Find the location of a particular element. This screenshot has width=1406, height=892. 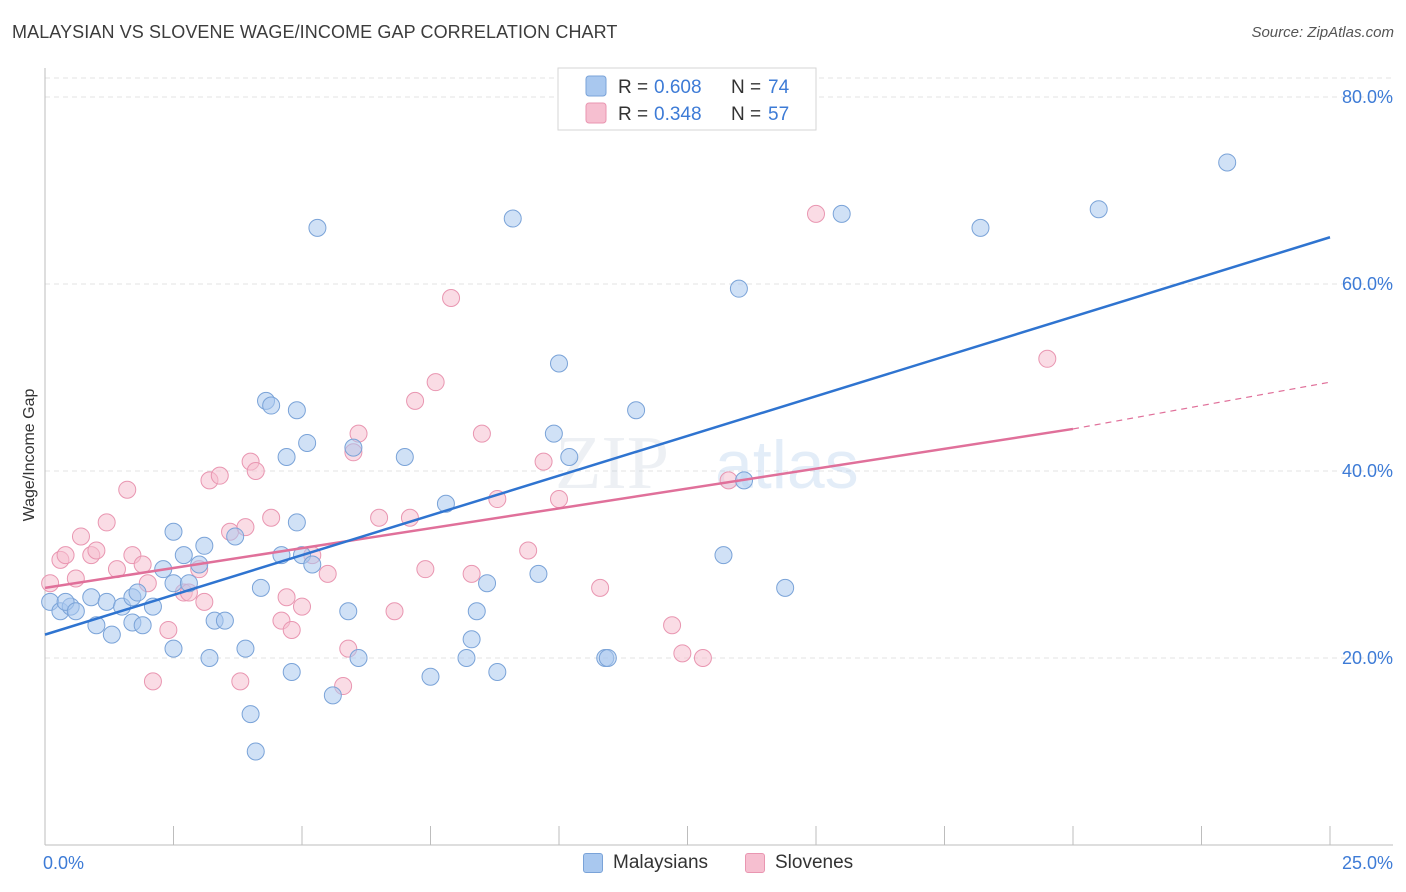

legend-r-label: R = is located at coordinates (633, 87).